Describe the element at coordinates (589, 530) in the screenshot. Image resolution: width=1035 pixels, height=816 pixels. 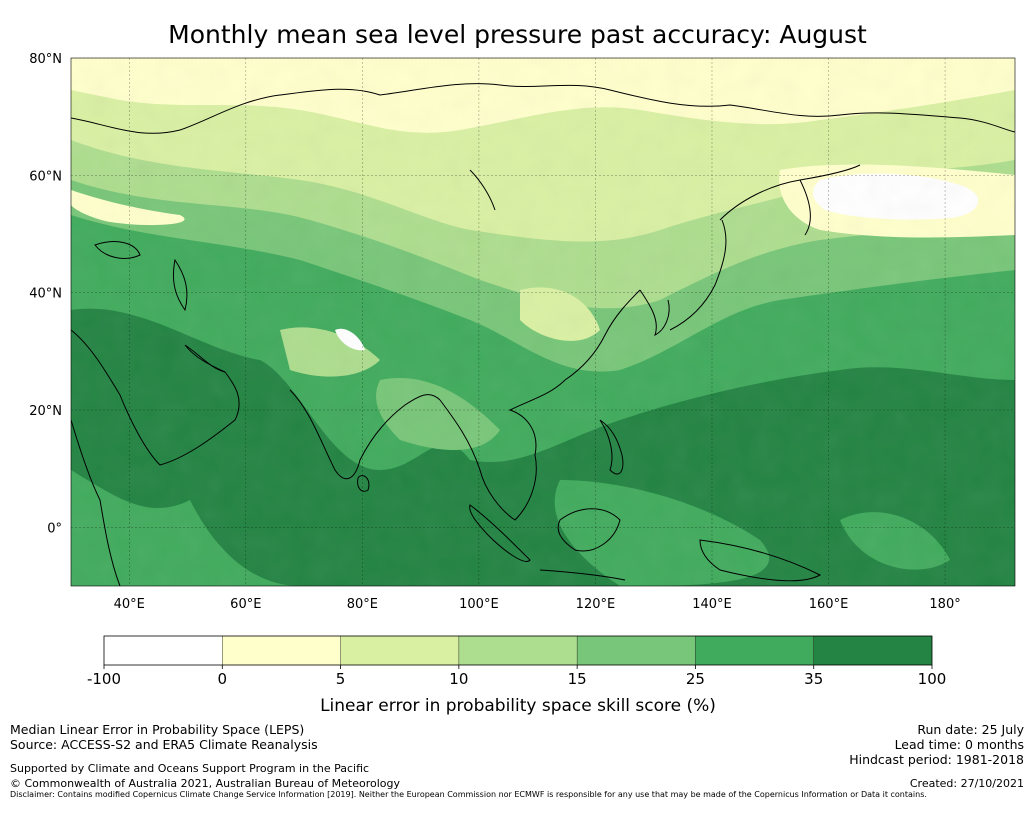
I see `coast-borneo` at that location.